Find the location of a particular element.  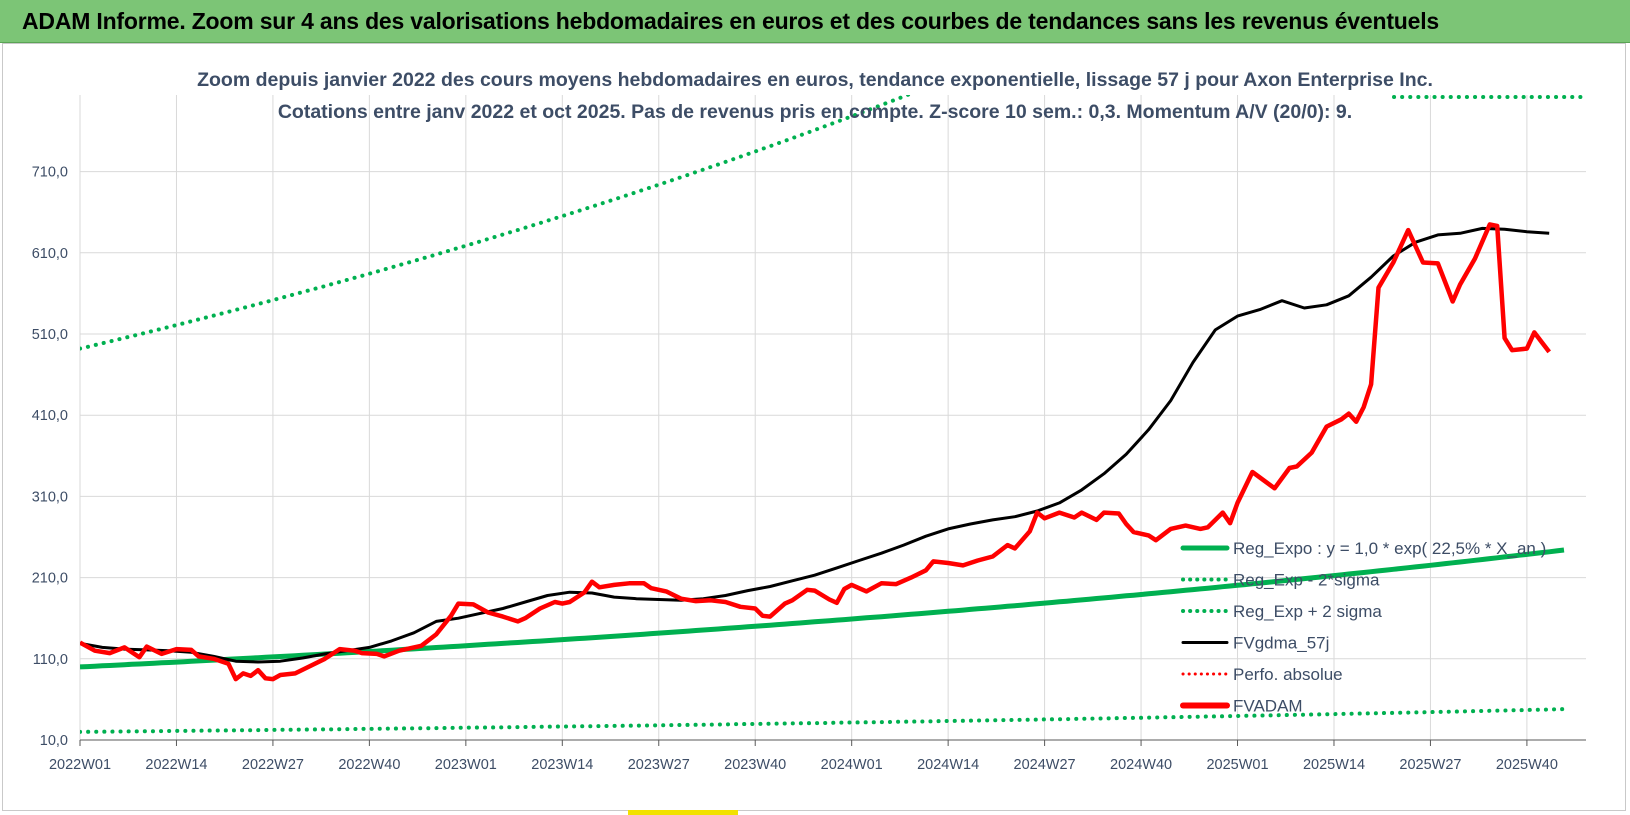

x-tick-label: 2023W01 is located at coordinates (466, 765).